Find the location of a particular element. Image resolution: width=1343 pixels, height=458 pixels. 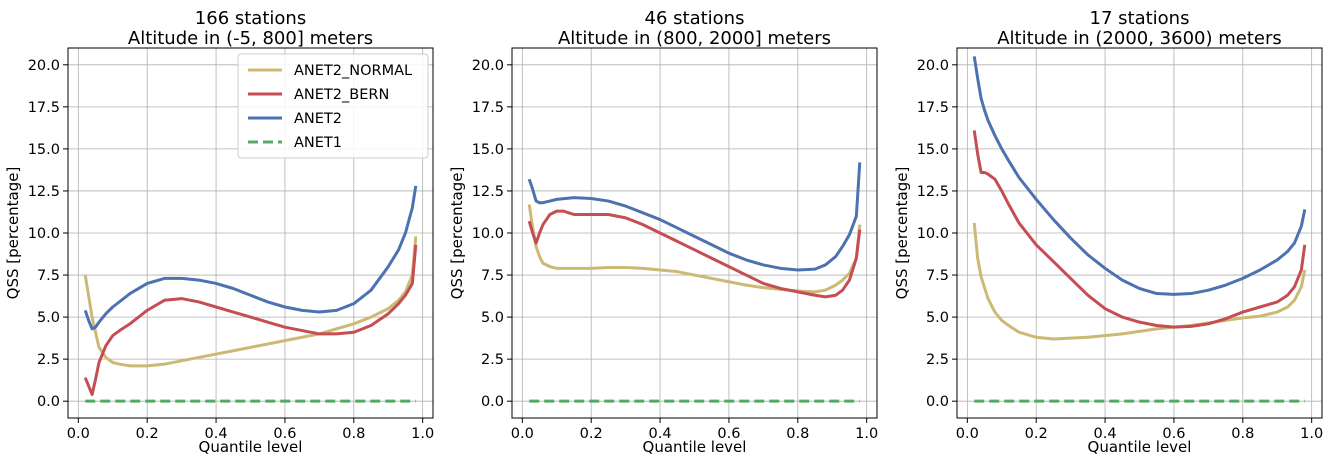

chart-title-line: Altitude in (2000, 3600) meters is located at coordinates (1139, 38).